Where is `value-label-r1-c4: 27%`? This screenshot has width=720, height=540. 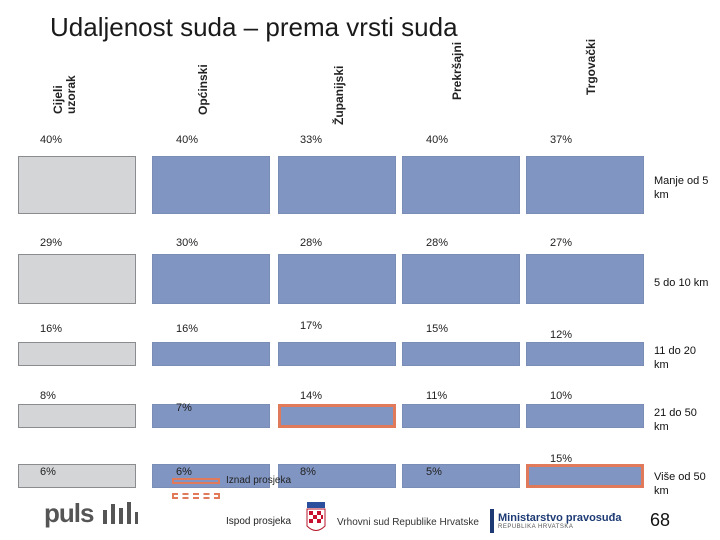 value-label-r1-c4: 27% is located at coordinates (561, 243).